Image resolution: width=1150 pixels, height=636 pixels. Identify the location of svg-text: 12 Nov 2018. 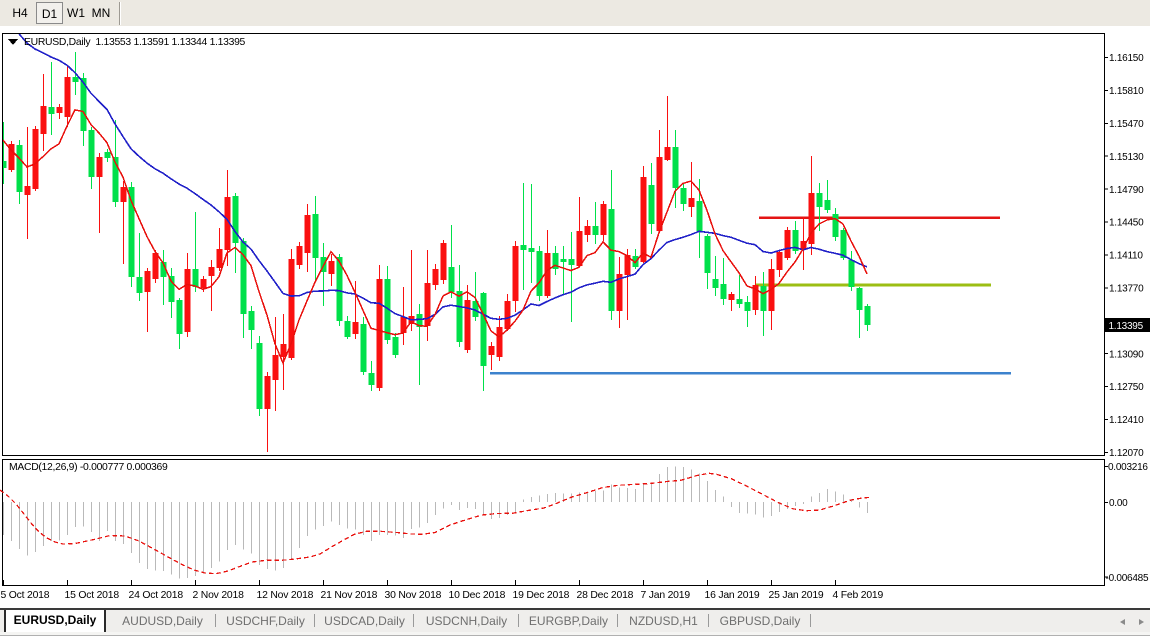
(285, 595).